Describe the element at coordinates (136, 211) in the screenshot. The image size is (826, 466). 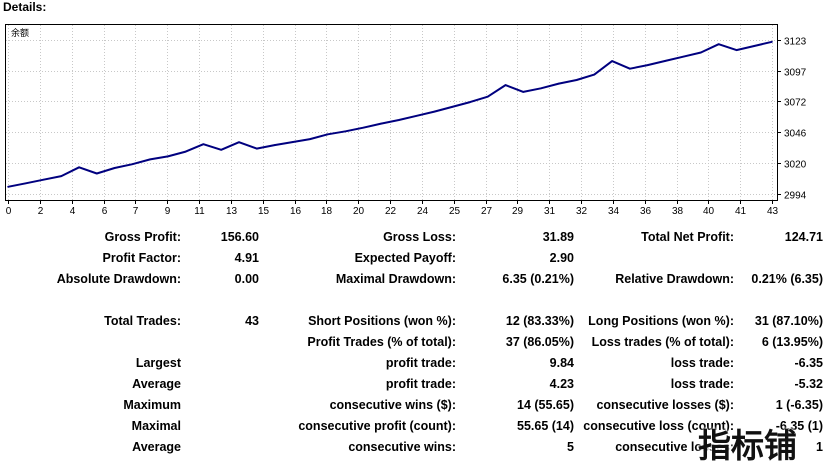
I see `x-tick-label: 7` at that location.